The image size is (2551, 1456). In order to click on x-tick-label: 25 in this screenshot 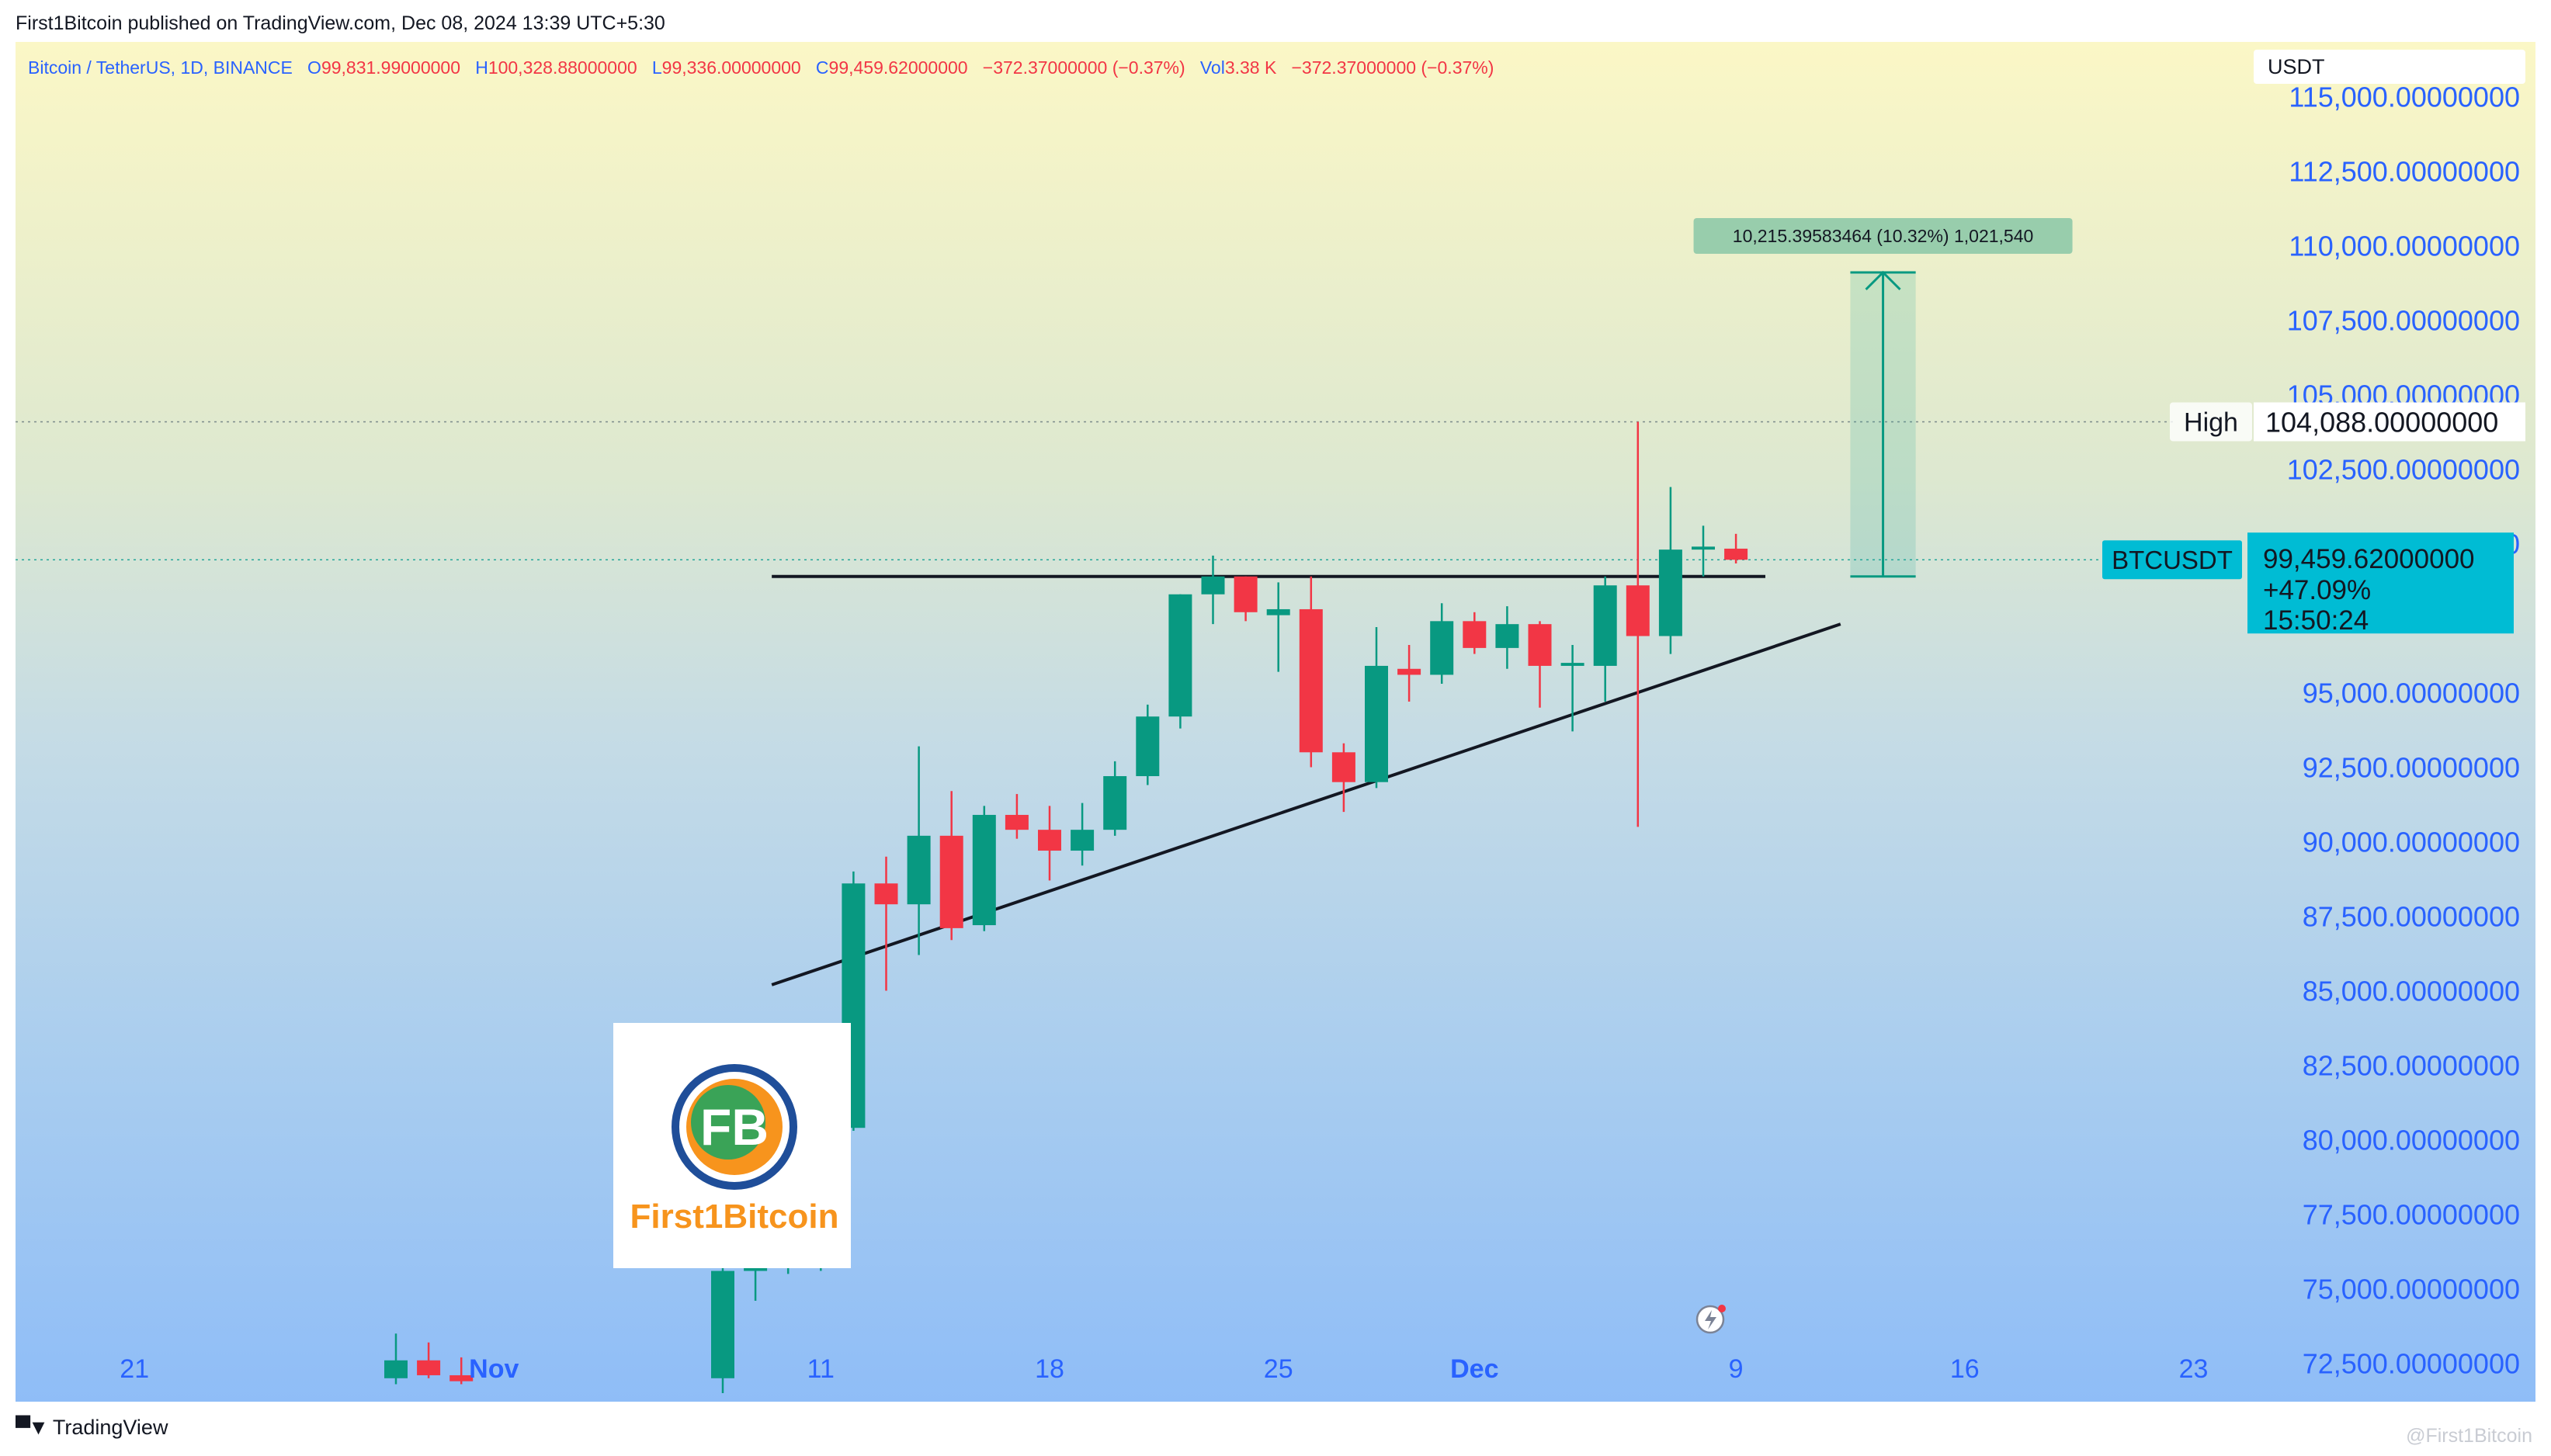, I will do `click(1278, 1369)`.